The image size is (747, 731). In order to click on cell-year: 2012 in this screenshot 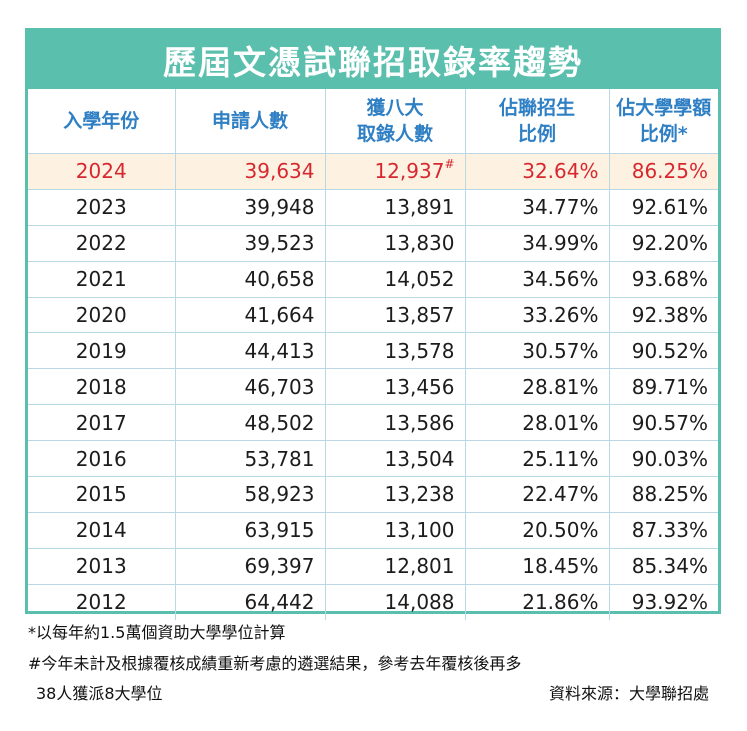, I will do `click(102, 602)`.